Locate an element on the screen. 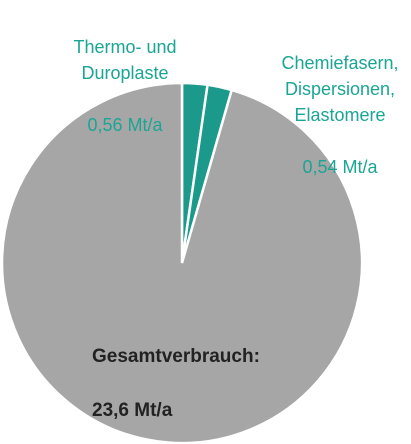 The width and height of the screenshot is (411, 444). value-label: 0,56 Mt/a is located at coordinates (125, 125).